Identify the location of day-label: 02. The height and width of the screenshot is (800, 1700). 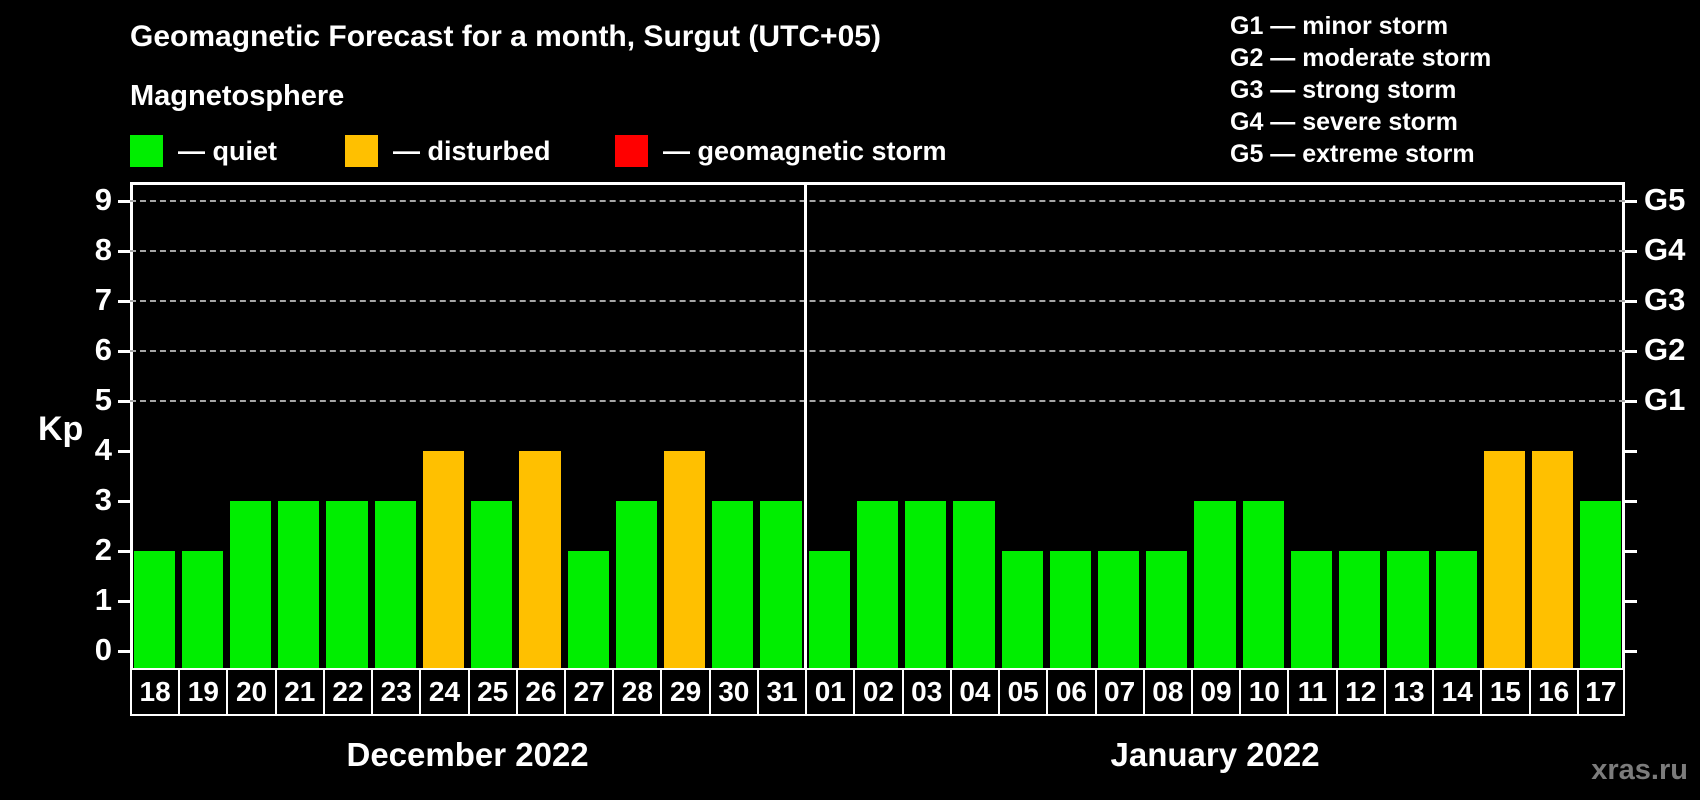
(878, 692).